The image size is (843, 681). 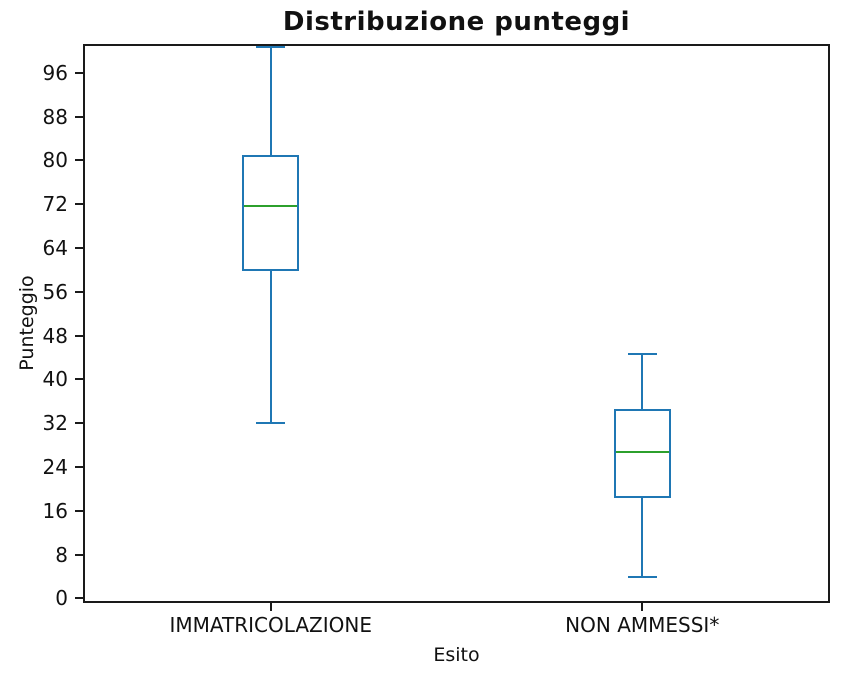 I want to click on y-tick-label: 8, so click(x=61, y=554).